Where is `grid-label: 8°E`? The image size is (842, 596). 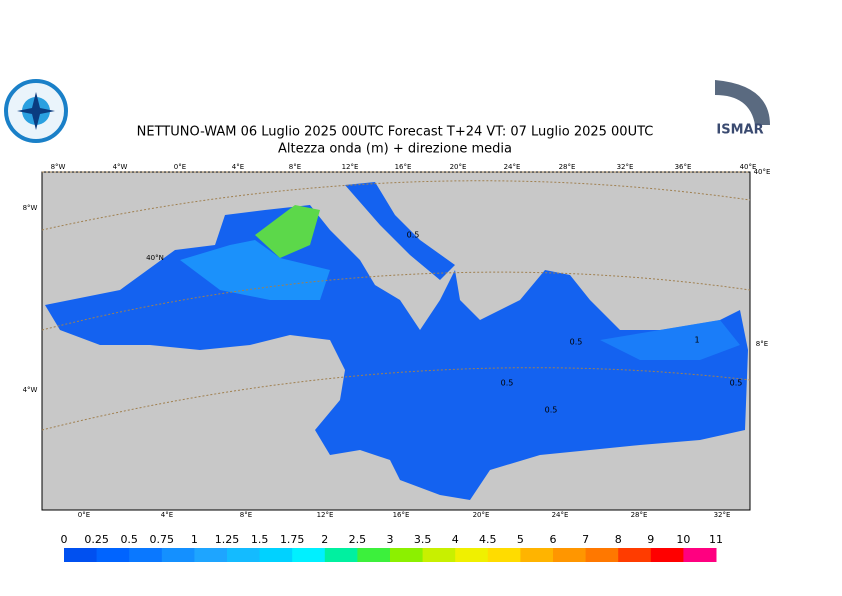 grid-label: 8°E is located at coordinates (762, 344).